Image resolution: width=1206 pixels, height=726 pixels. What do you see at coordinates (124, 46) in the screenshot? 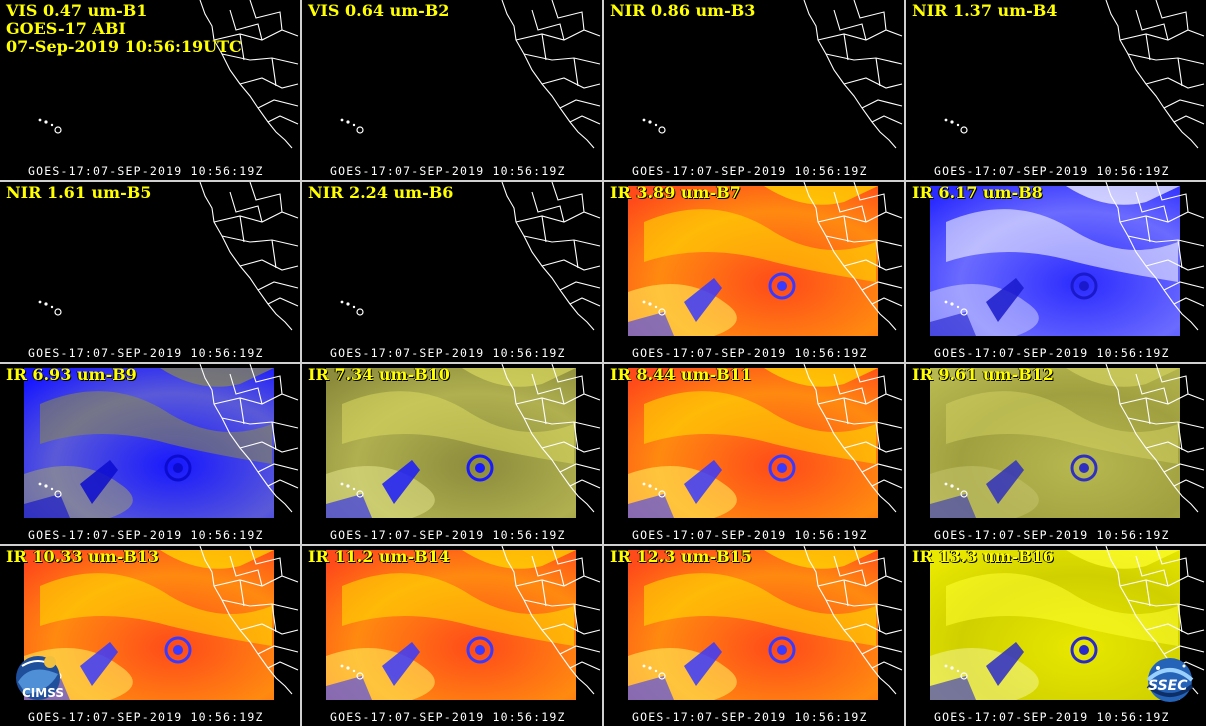
I see `observation-datetime-label: 07-Sep-2019 10:56:19UTC` at bounding box center [124, 46].